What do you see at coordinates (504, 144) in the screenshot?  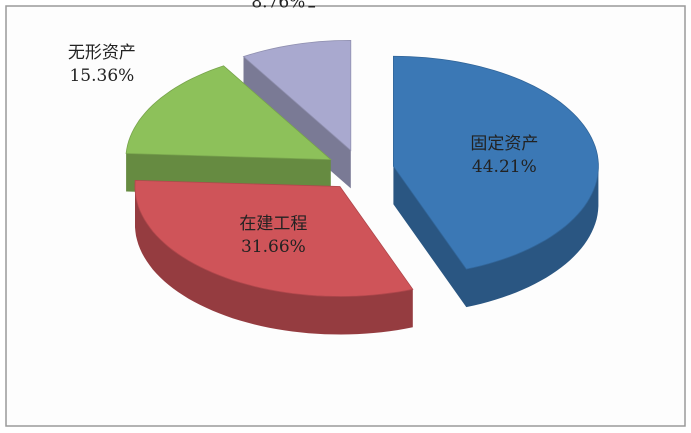 I see `slice-label: 固定资产` at bounding box center [504, 144].